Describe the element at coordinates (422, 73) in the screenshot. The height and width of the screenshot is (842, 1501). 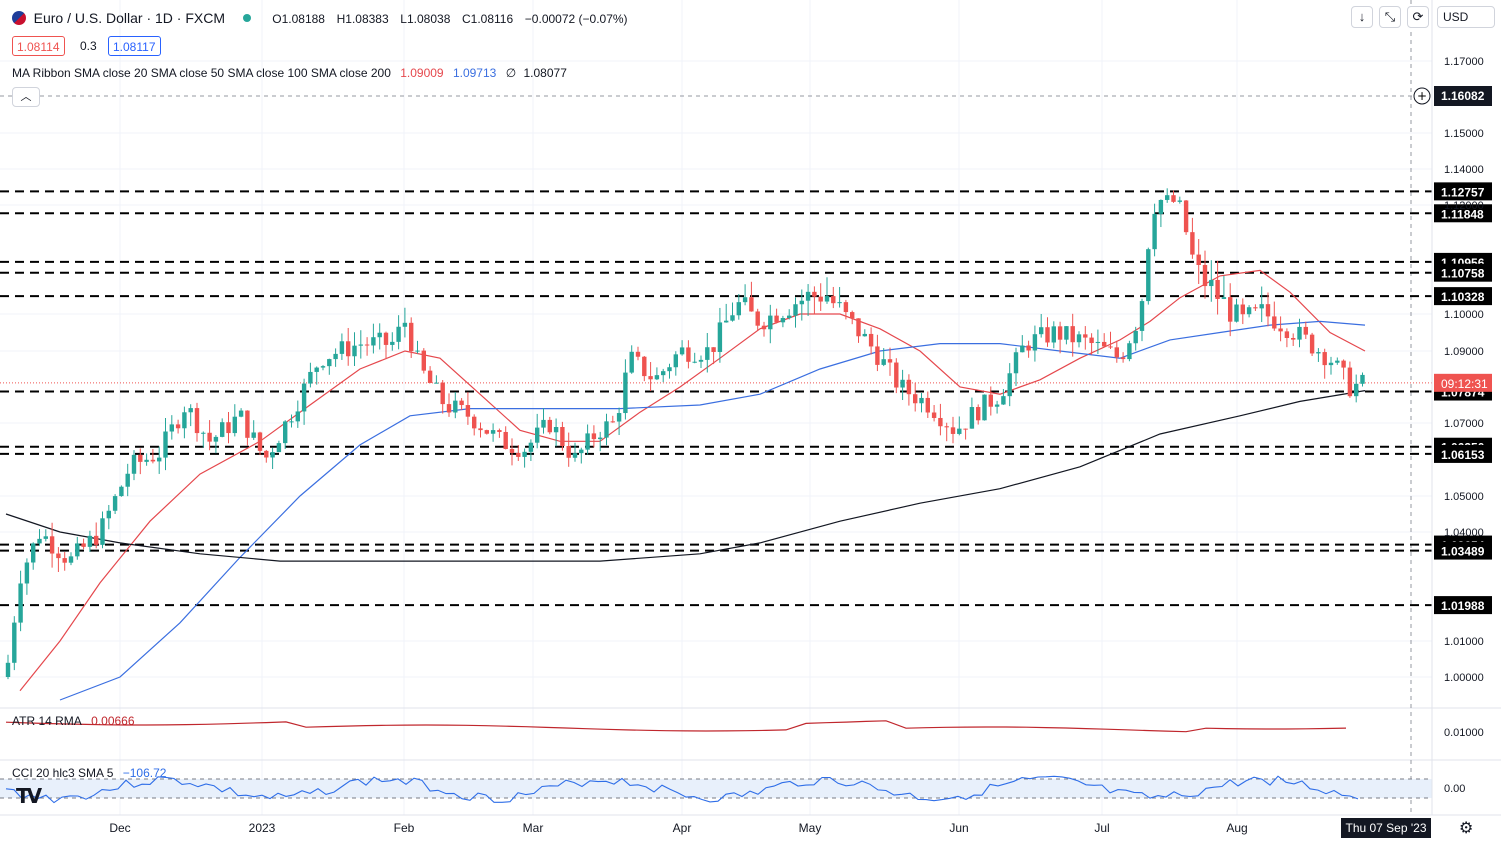
I see `ma20-value: 1.09009` at that location.